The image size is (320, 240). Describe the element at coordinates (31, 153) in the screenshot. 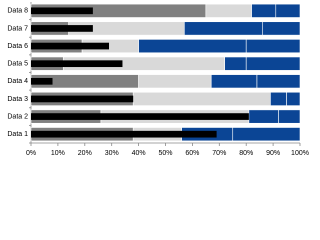

I see `x-tick-label: 0%` at that location.